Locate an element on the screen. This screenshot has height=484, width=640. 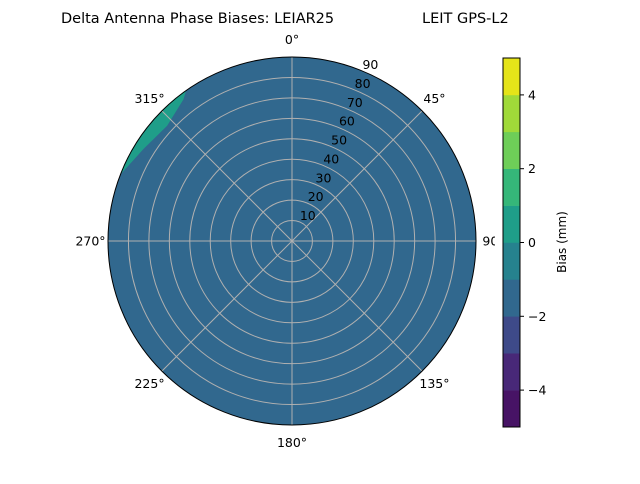
angular-tick-label: 315° is located at coordinates (149, 98).